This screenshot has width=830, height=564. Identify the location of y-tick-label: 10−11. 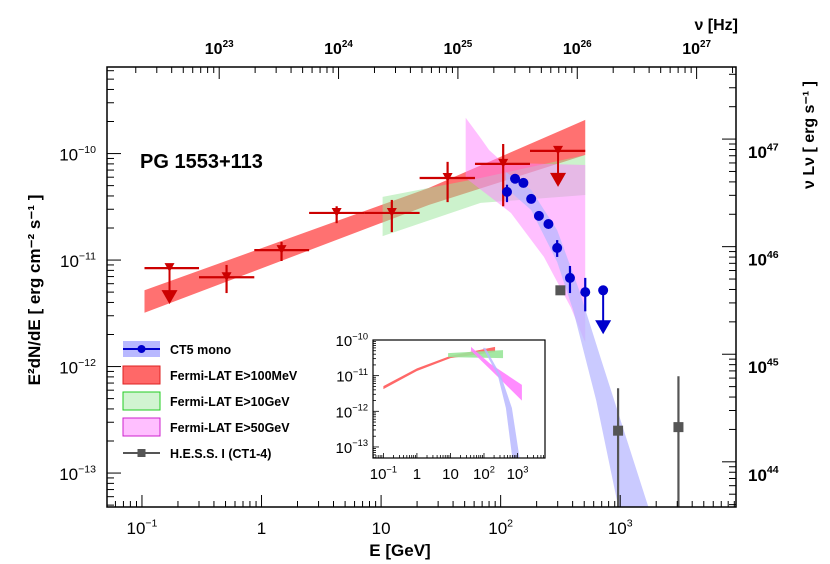
(78, 260).